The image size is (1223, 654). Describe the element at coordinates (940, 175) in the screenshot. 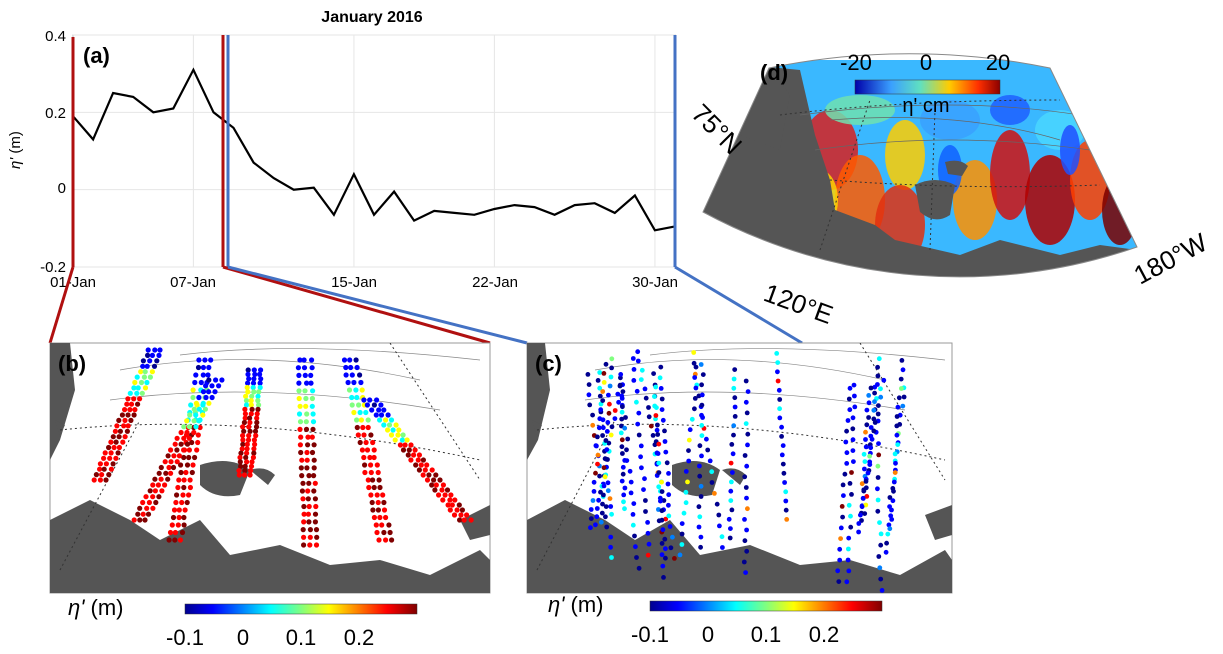

I see `graticule` at that location.